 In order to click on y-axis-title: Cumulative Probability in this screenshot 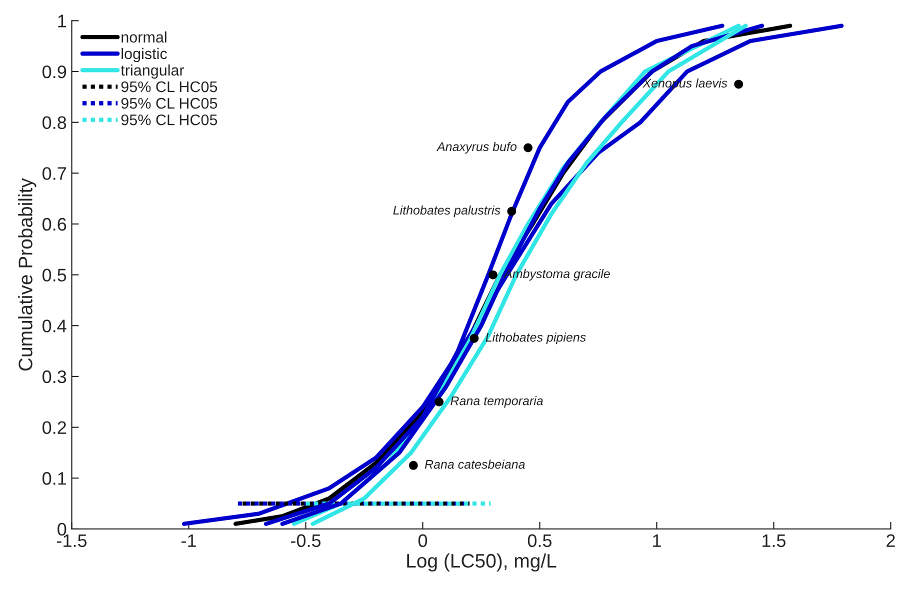, I will do `click(27, 274)`.